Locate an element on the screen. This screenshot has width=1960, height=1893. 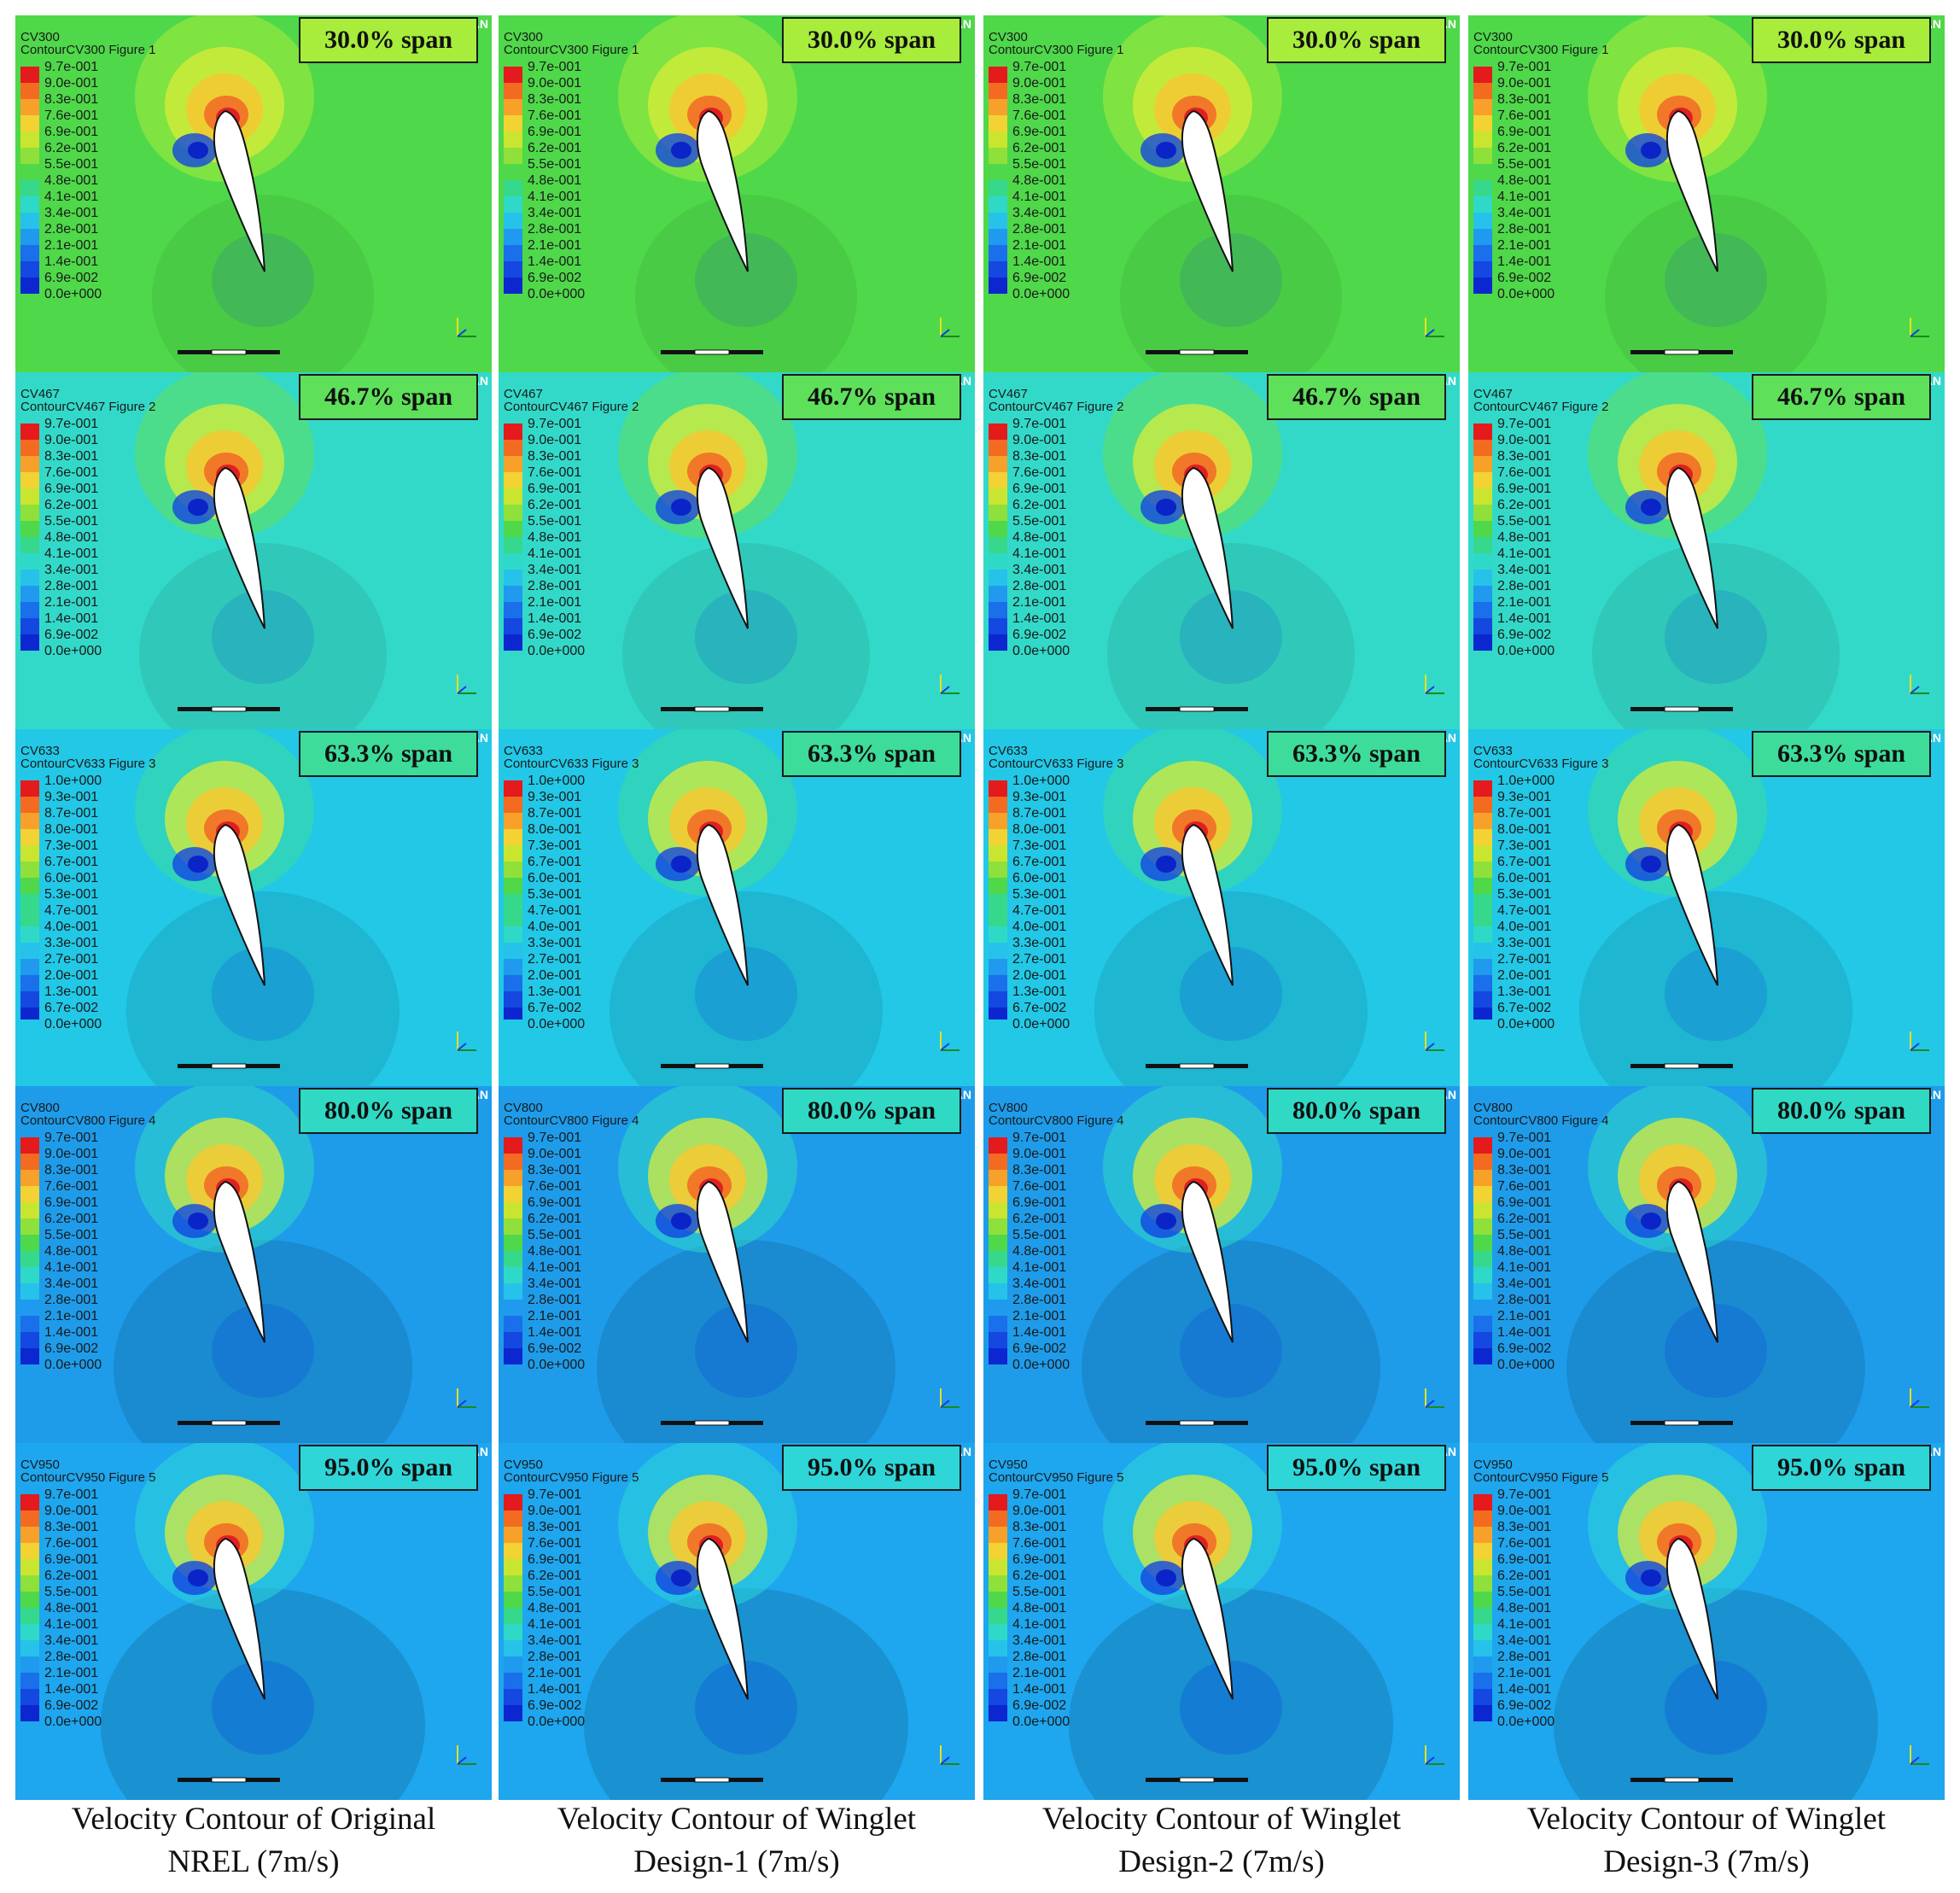
span-label: 30.0% span is located at coordinates (388, 40).